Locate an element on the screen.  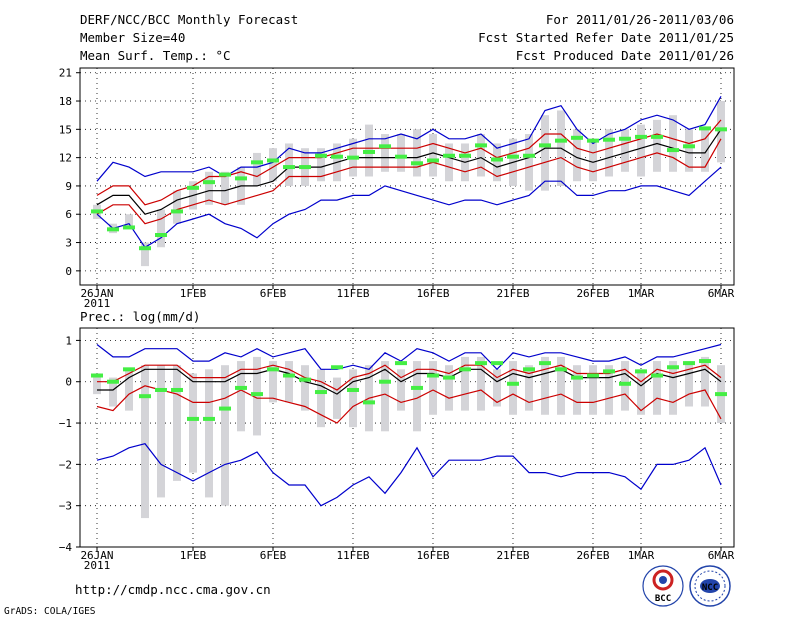
y-tick-label: −4 is located at coordinates (66, 547).